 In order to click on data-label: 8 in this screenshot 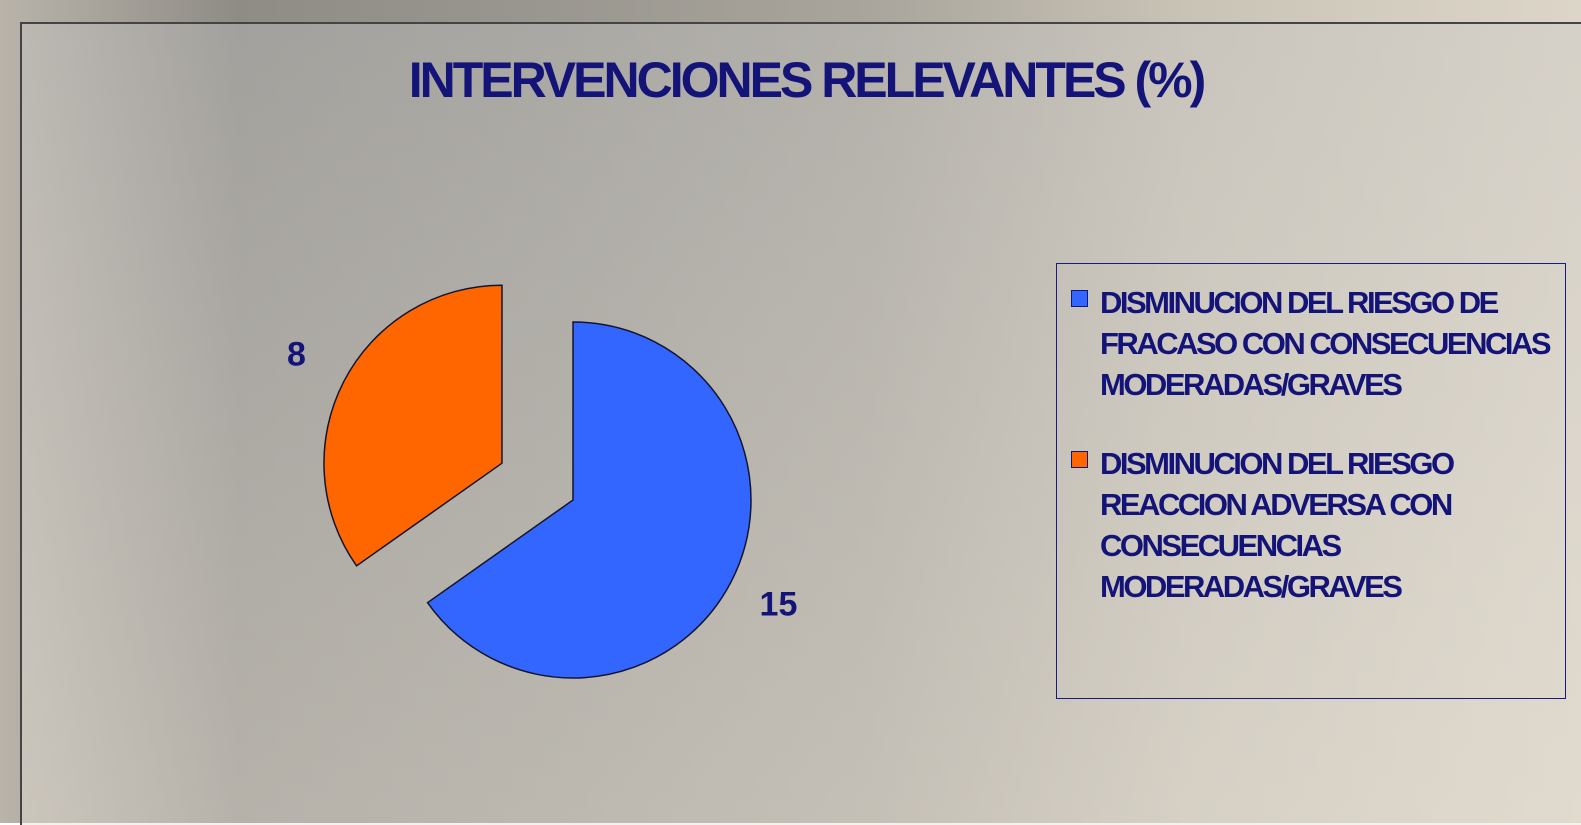, I will do `click(296, 355)`.